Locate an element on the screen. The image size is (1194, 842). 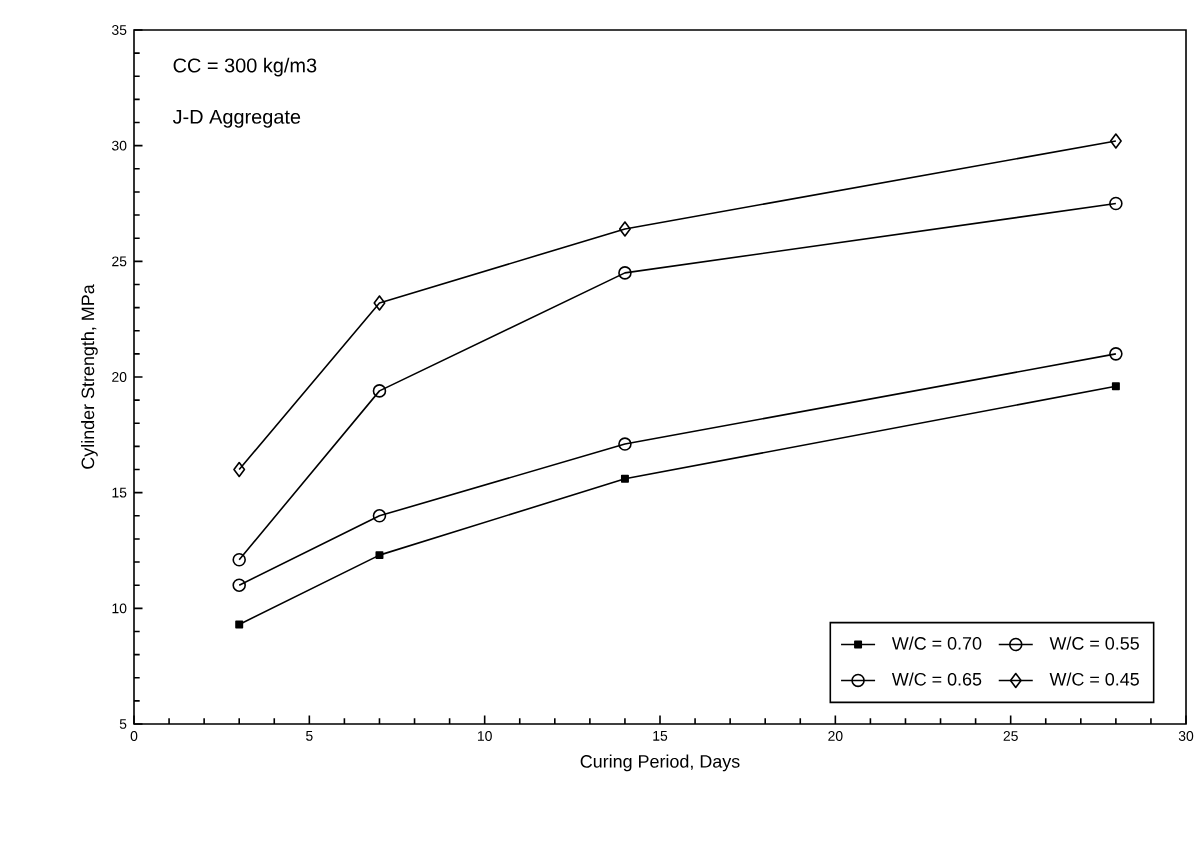
annotation: CC = 300 kg/m3 is located at coordinates (245, 67).